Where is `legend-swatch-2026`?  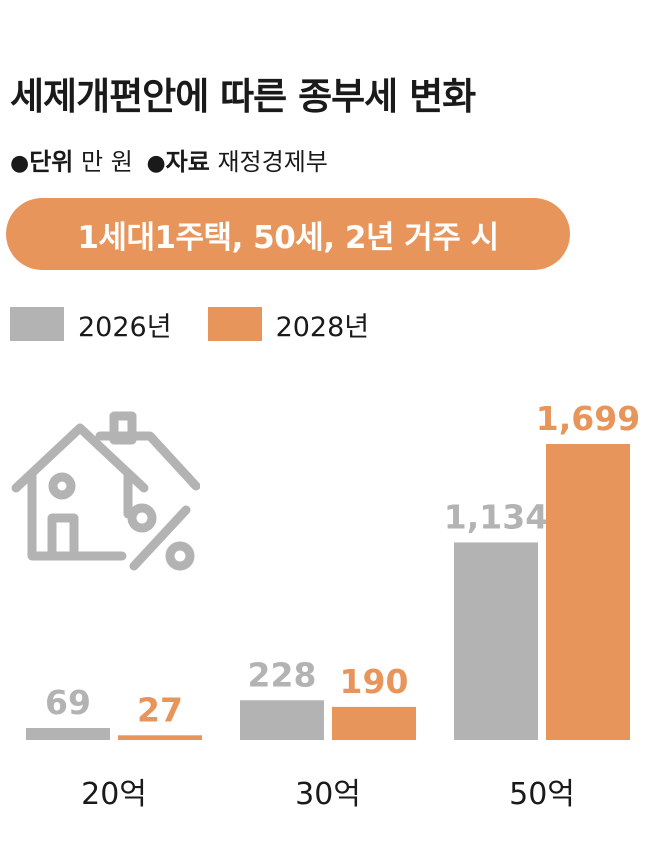
legend-swatch-2026 is located at coordinates (37, 324).